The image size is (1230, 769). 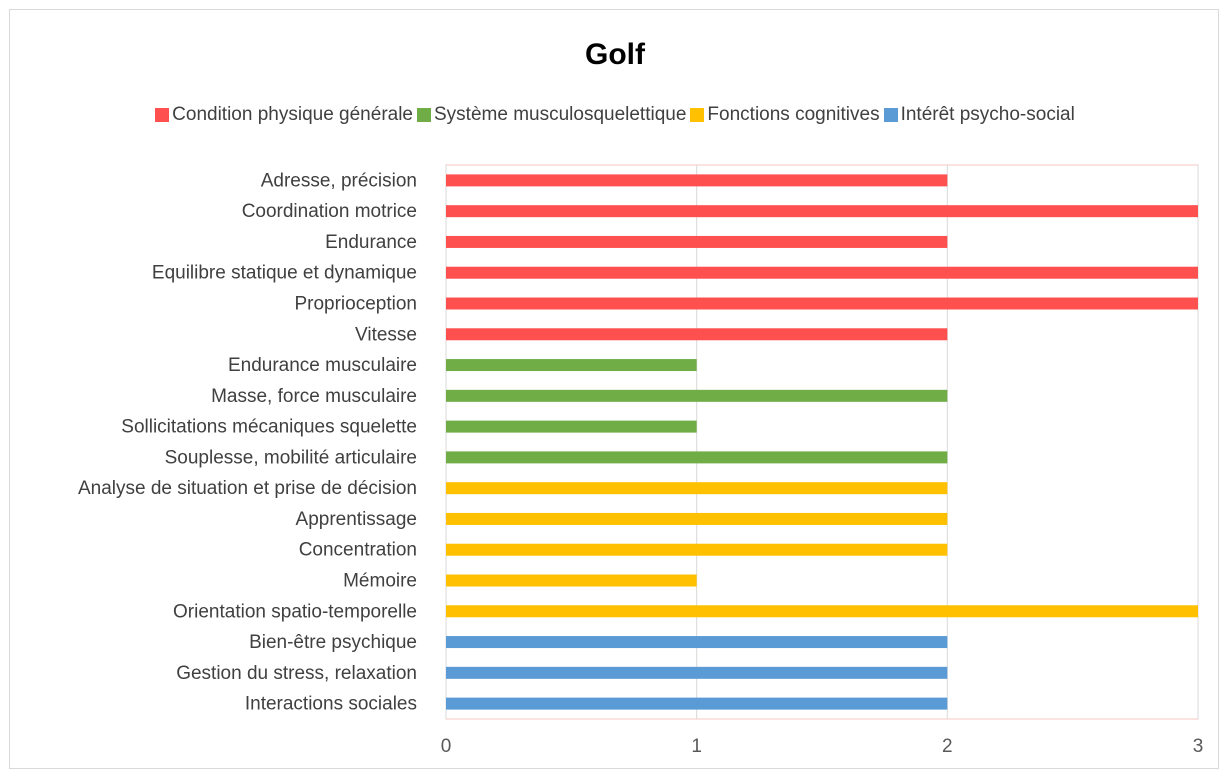 I want to click on legend-item-fonctions-cognitives: Fonctions cognitives, so click(x=785, y=115).